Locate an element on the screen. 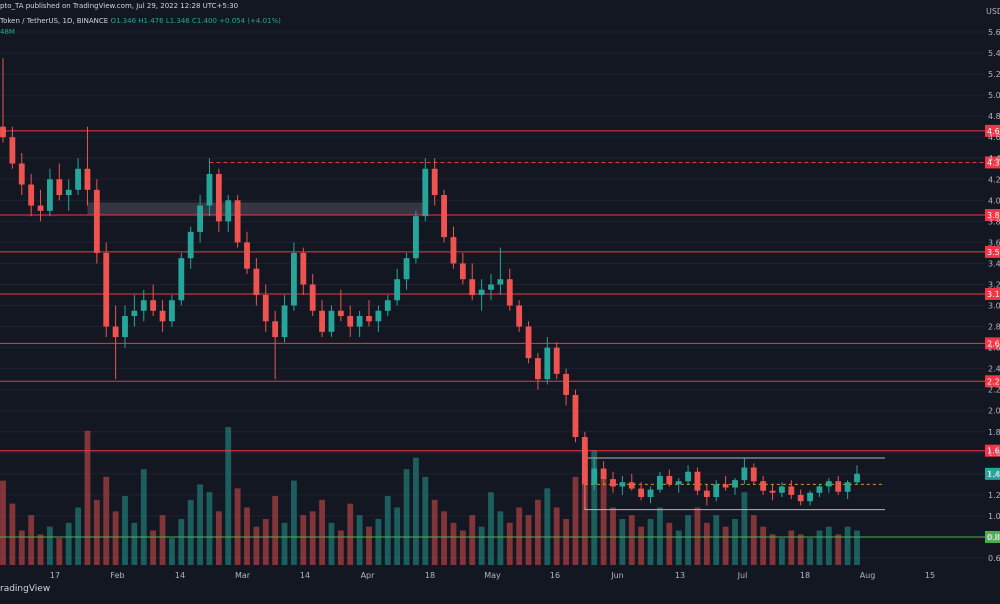 The height and width of the screenshot is (604, 1000). tradingview-brand: radingView is located at coordinates (25, 589).